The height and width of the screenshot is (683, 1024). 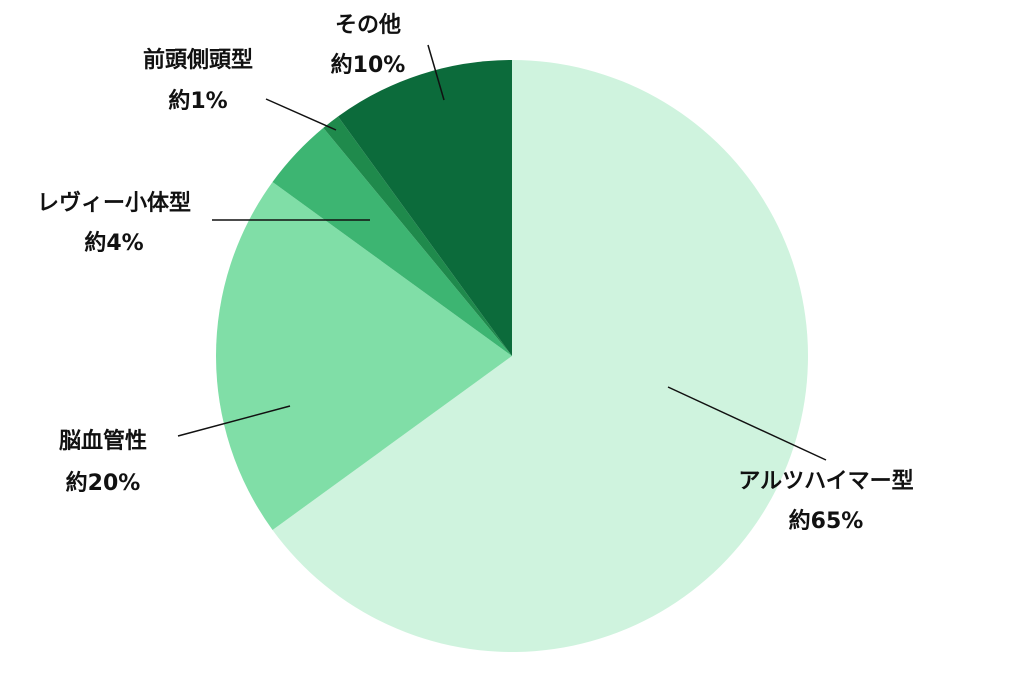 I want to click on pie-slice-other, so click(x=425, y=208).